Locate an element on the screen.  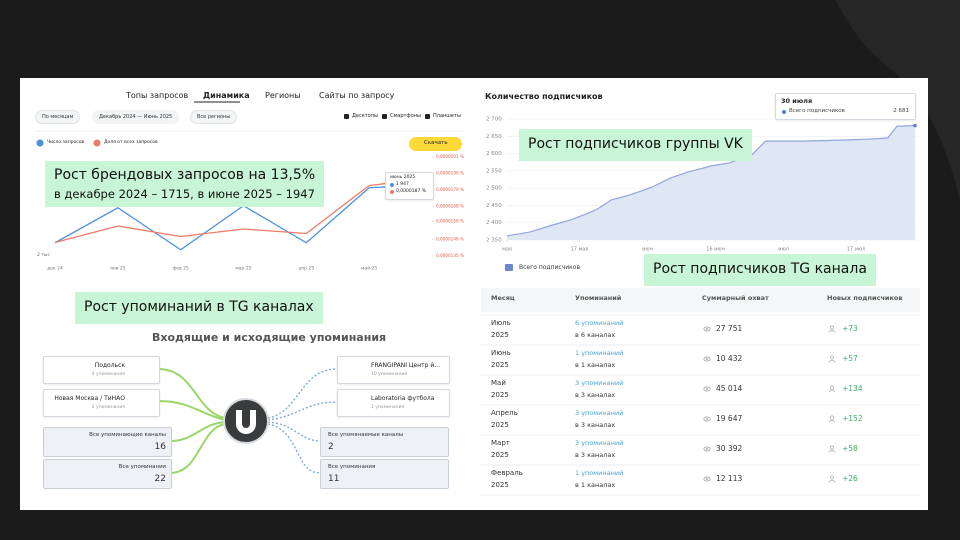
legend-label: Число запросов is located at coordinates (66, 142).